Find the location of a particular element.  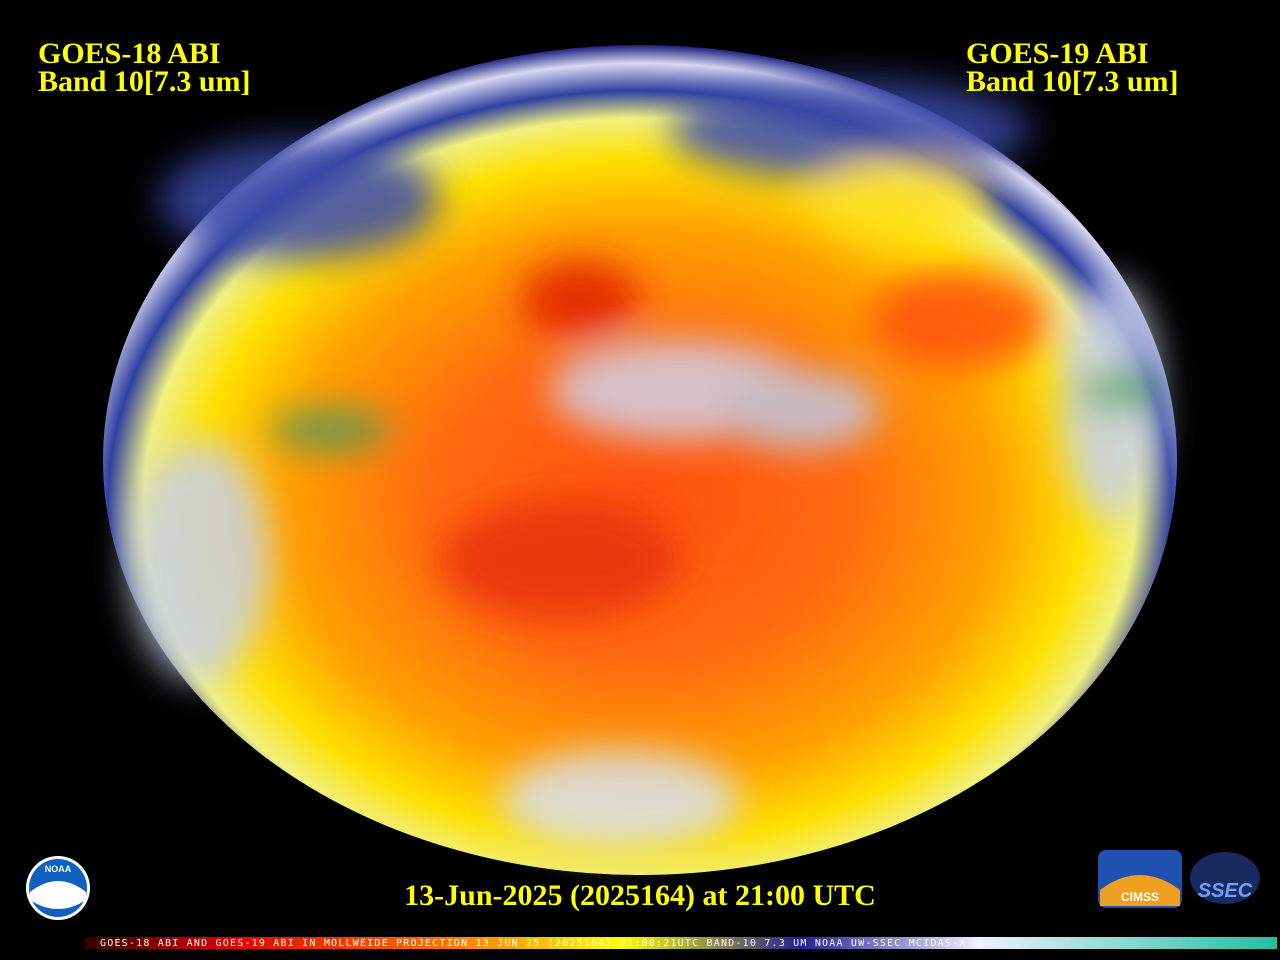

left-label: GOES-18 ABI Band 10[7.3 um] is located at coordinates (144, 67).